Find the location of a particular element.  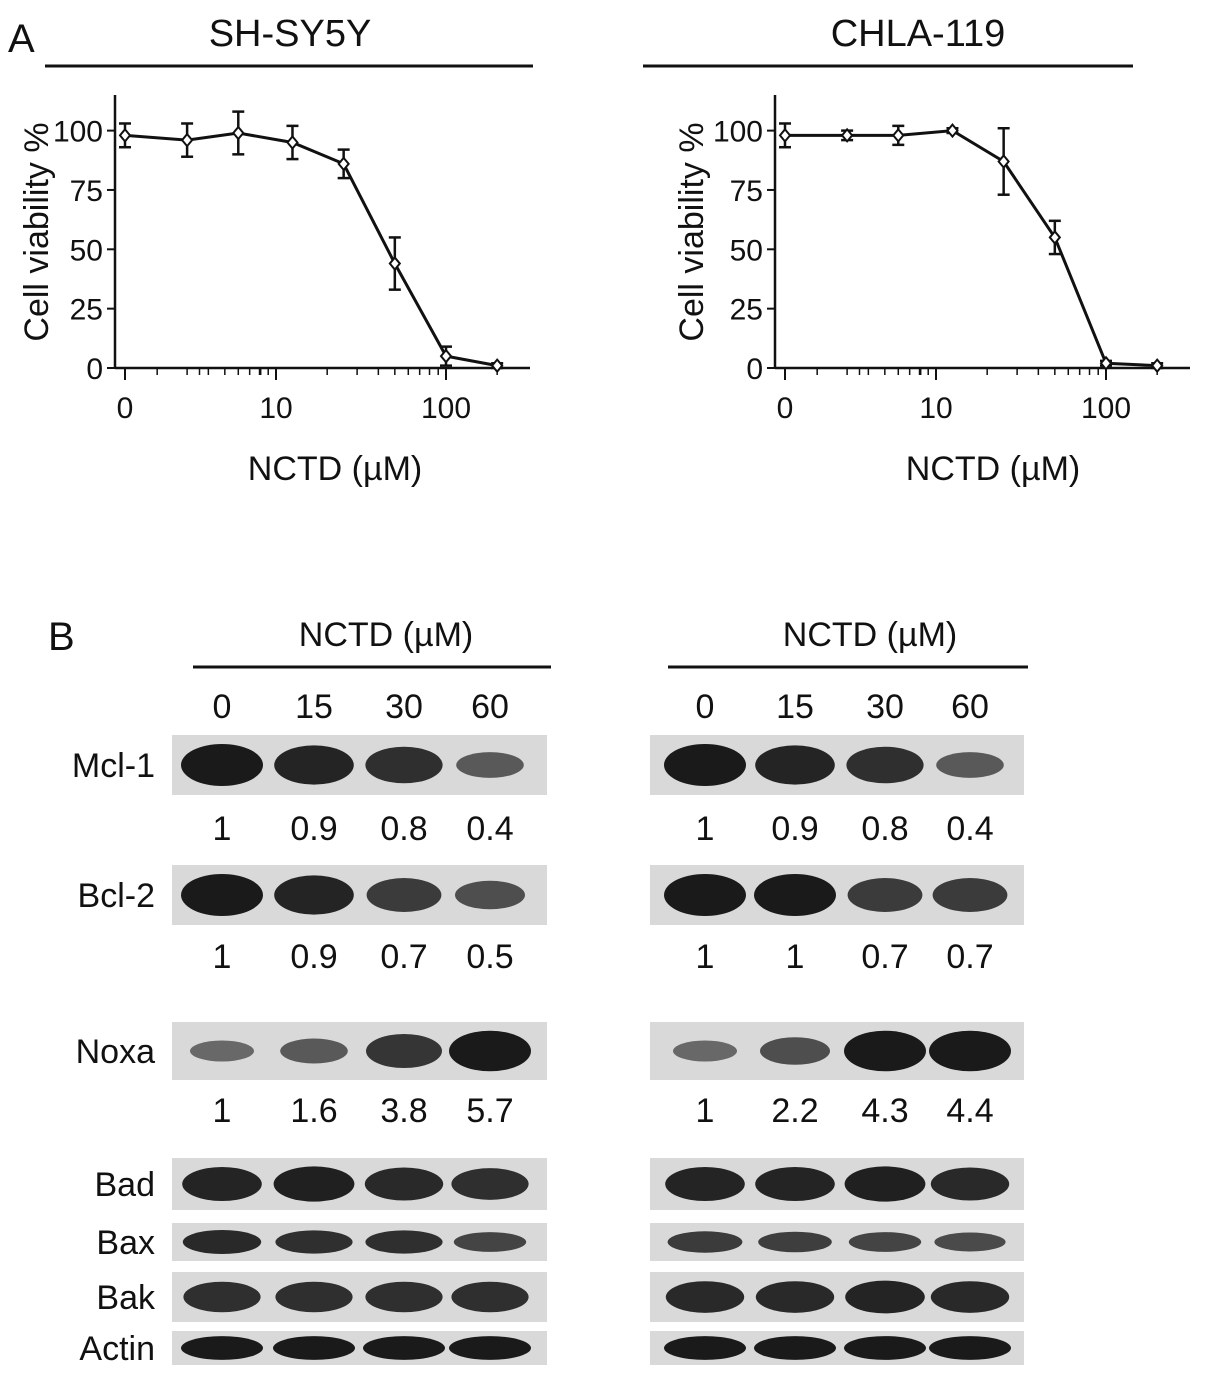

densitometry-value: 3.8 is located at coordinates (403, 1111).